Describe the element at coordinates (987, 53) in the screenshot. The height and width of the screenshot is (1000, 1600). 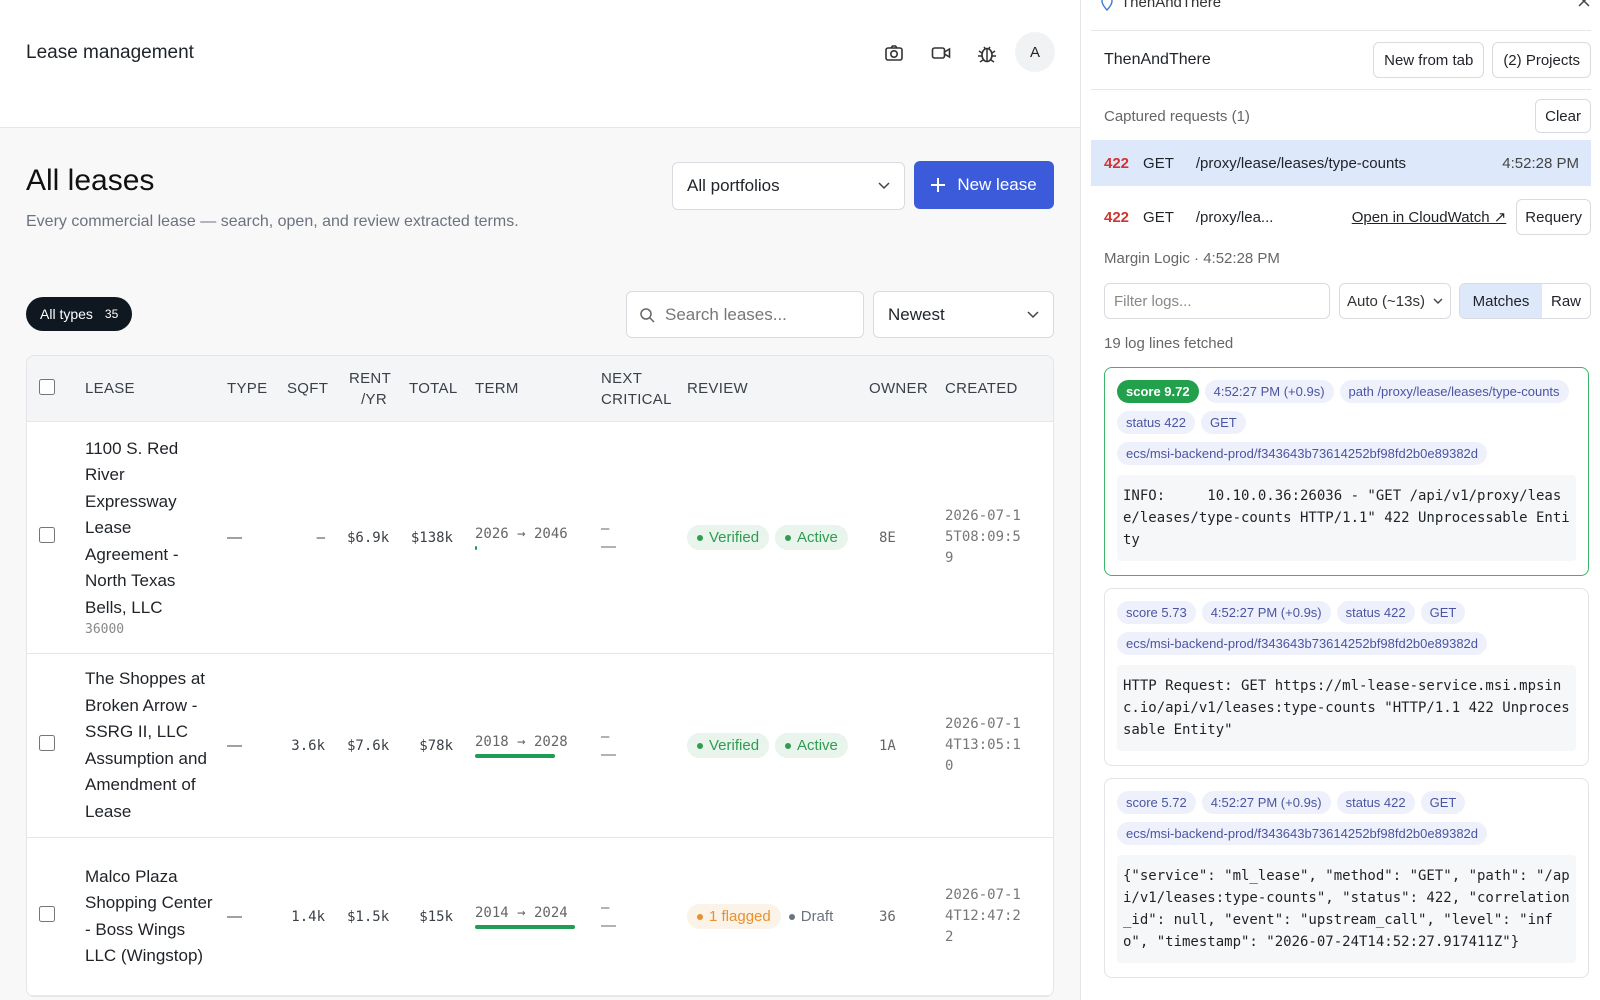
I see `bug-icon` at that location.